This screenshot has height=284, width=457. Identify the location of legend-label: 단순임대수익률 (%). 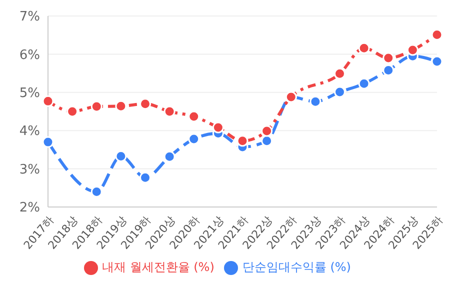
(296, 267).